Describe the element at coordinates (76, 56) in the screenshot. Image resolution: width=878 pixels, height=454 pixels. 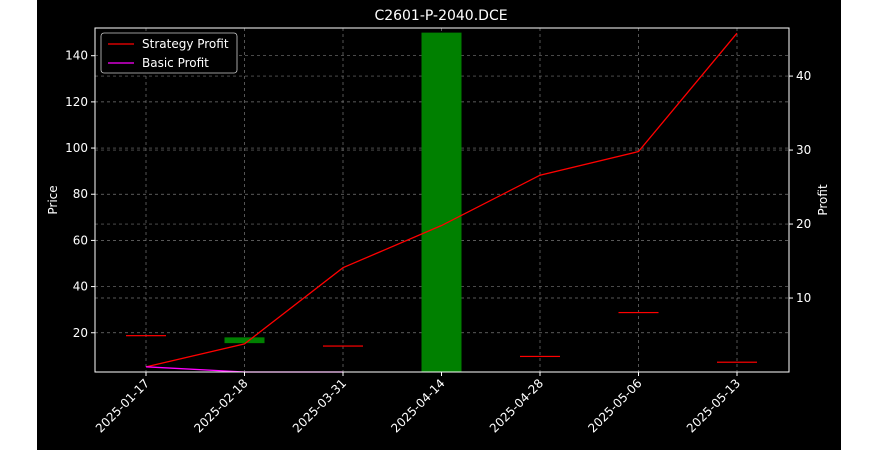
I see `left-y-tick-label: 140` at that location.